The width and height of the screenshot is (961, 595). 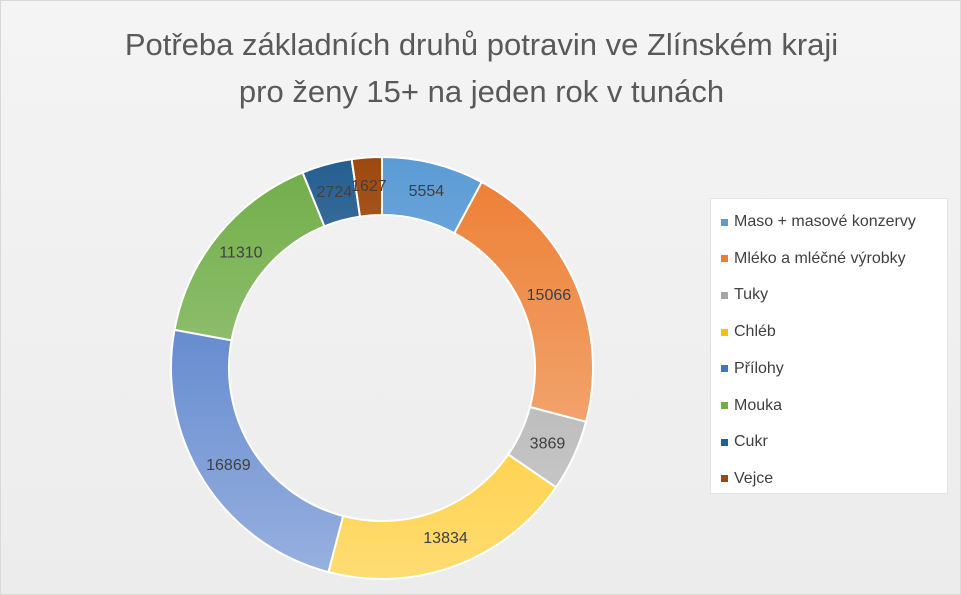 I want to click on data-label-tuky: 3869, so click(x=548, y=443).